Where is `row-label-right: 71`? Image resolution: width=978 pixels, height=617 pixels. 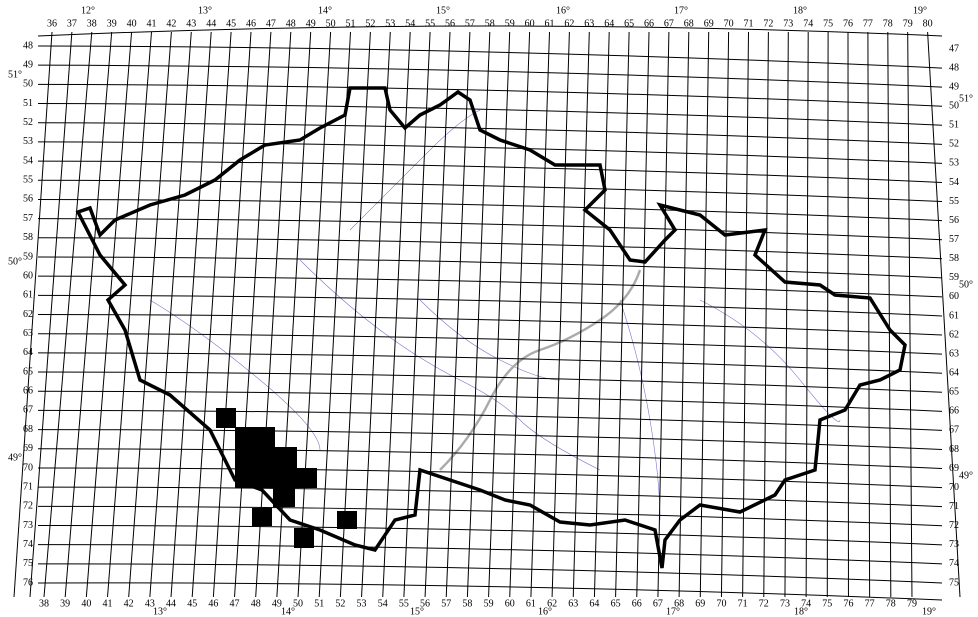
row-label-right: 71 is located at coordinates (954, 506).